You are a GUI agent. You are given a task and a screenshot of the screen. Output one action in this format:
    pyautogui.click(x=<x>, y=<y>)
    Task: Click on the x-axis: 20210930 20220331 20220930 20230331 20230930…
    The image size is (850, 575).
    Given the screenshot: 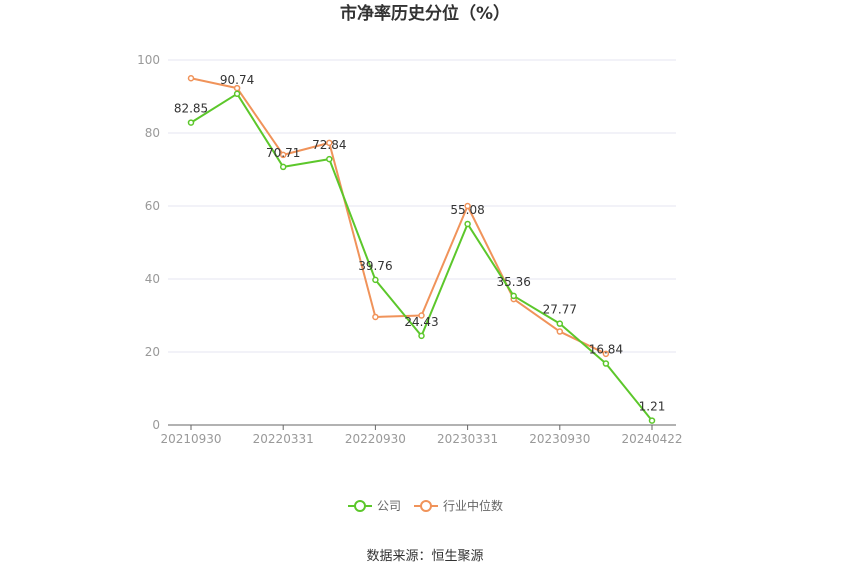 What is the action you would take?
    pyautogui.click(x=421, y=435)
    